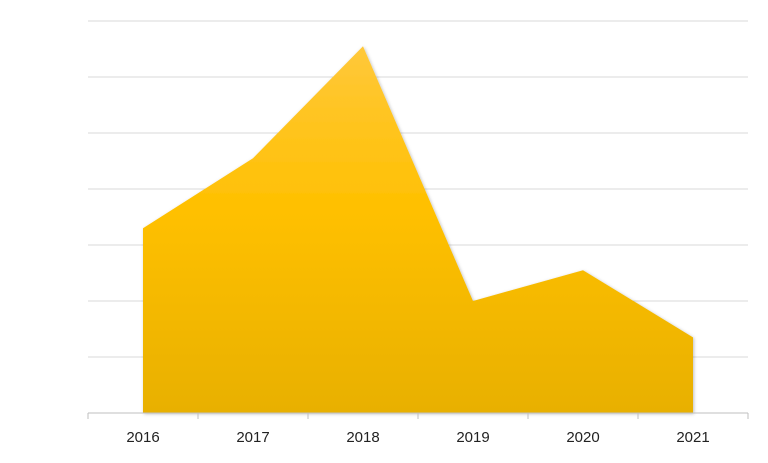  What do you see at coordinates (582, 437) in the screenshot?
I see `x-tick-label: 2020` at bounding box center [582, 437].